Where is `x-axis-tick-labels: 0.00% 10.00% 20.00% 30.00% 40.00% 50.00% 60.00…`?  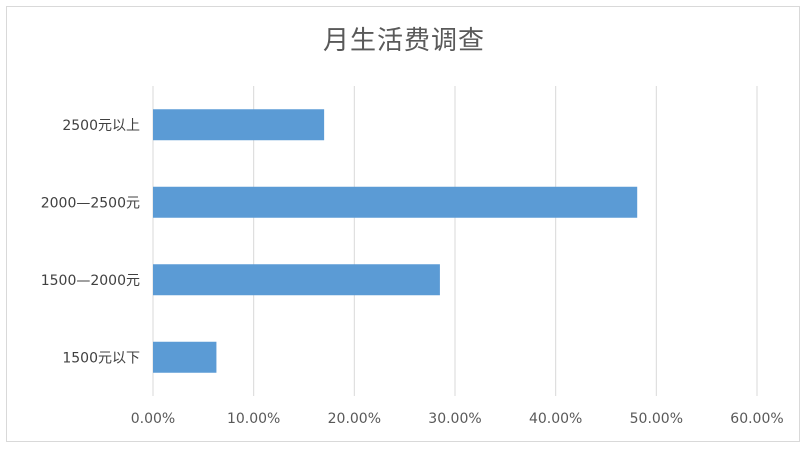
x-axis-tick-labels: 0.00% 10.00% 20.00% 30.00% 40.00% 50.00% 60.00… is located at coordinates (457, 419).